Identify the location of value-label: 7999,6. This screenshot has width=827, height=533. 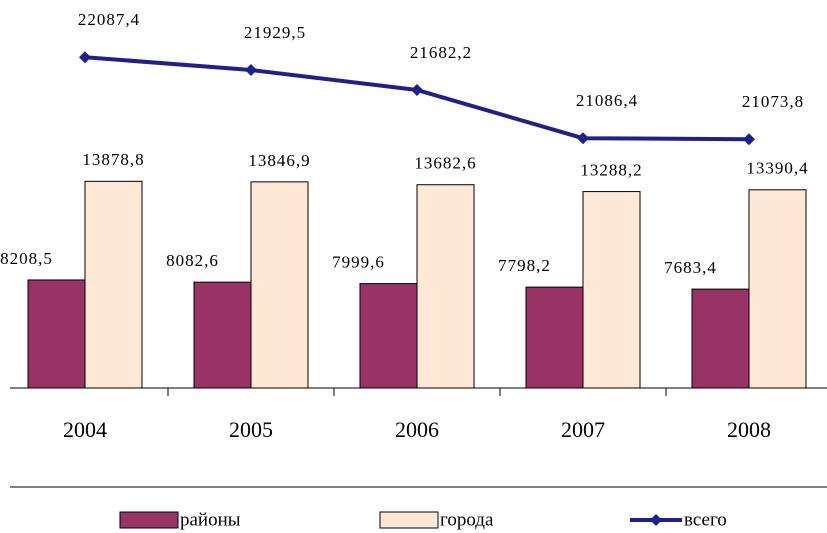
(358, 262).